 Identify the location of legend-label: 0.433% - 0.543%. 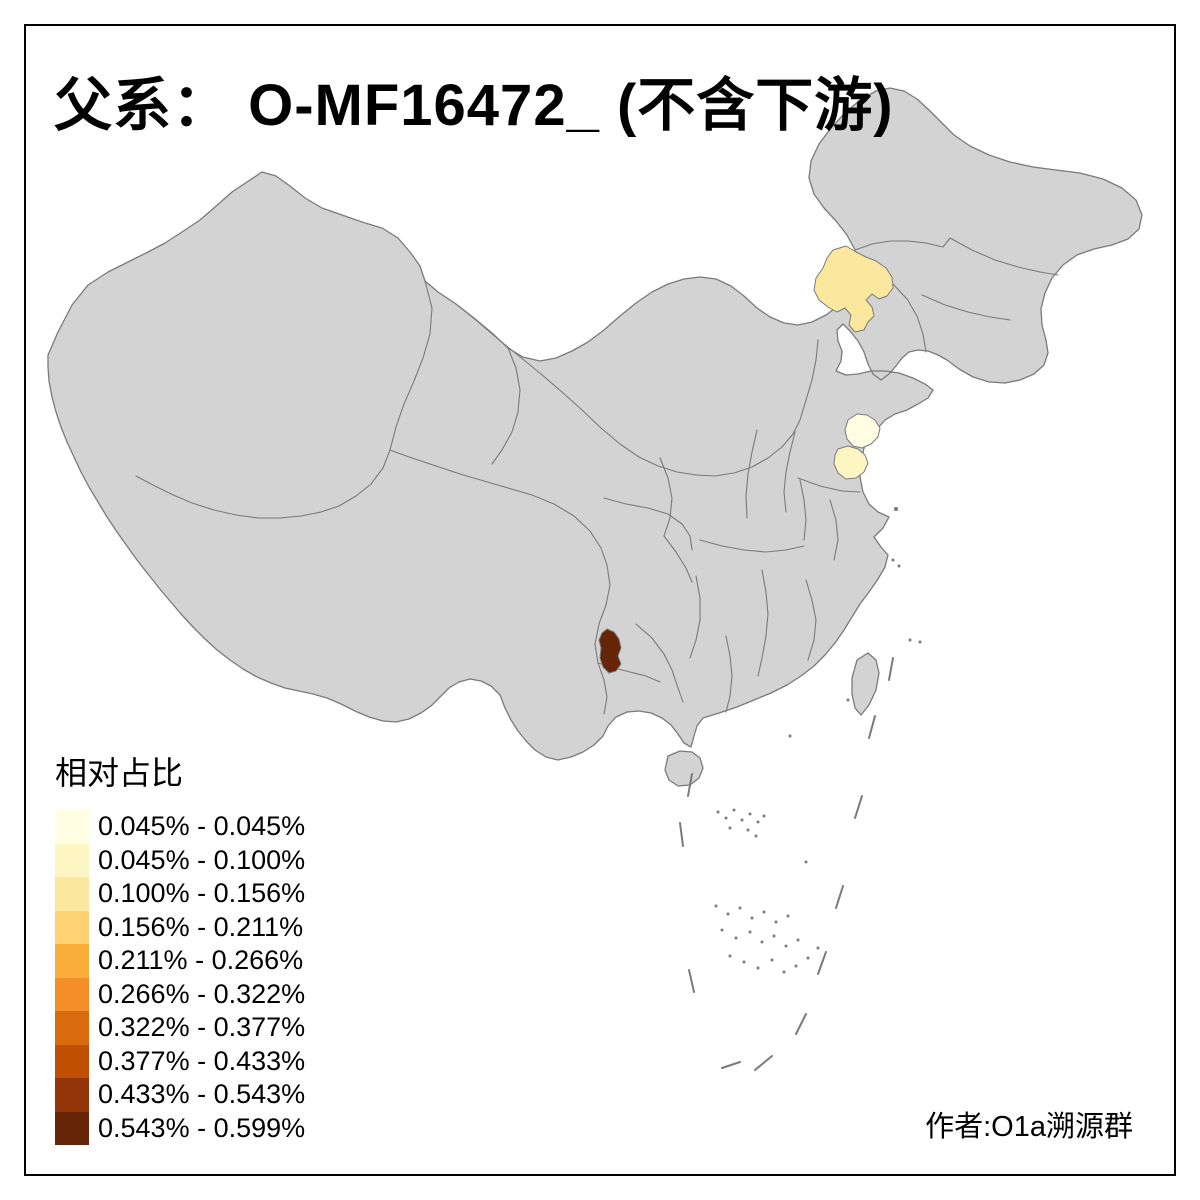
(202, 1094).